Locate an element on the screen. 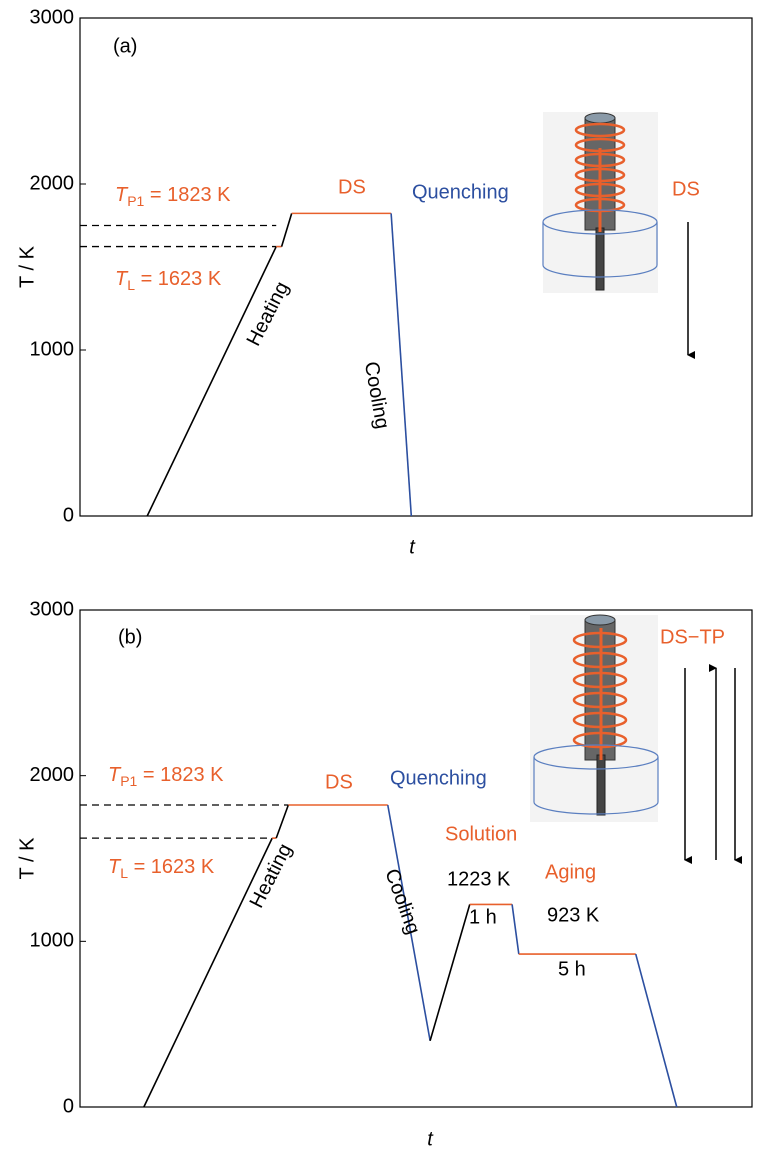 The image size is (768, 1161). annotation: 5 h is located at coordinates (572, 969).